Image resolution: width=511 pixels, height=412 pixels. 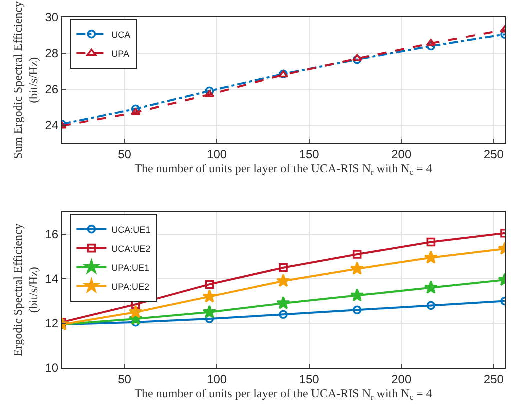 What do you see at coordinates (131, 287) in the screenshot?
I see `legend-label: UPA:UE2` at bounding box center [131, 287].